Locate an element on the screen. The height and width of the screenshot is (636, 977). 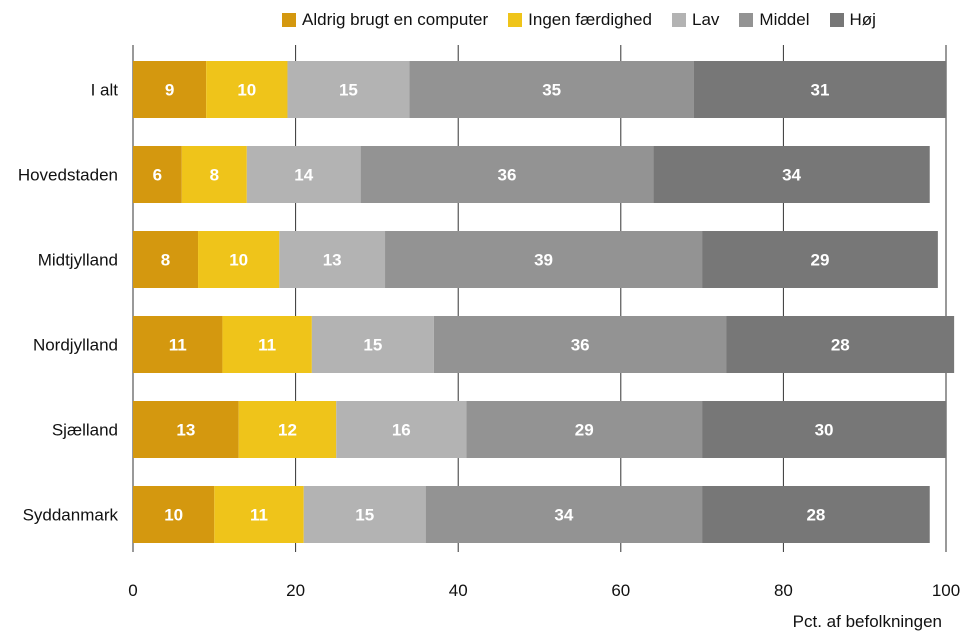
legend-item: Middel is located at coordinates (774, 20).